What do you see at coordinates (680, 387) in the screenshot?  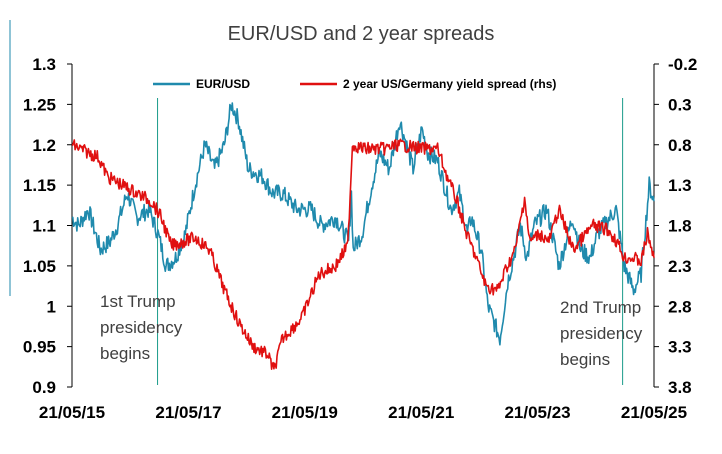 I see `right-tick-label: 3.8` at bounding box center [680, 387].